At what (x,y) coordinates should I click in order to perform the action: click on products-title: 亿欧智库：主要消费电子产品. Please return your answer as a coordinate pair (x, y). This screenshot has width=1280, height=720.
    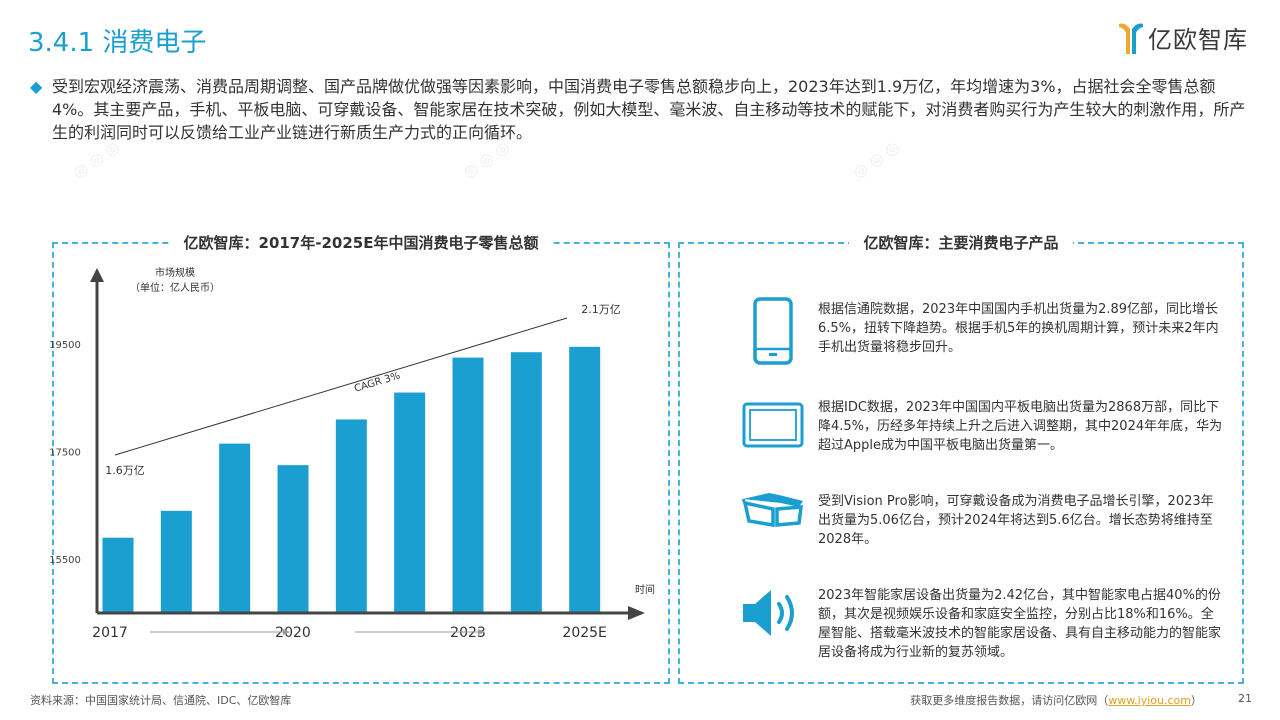
    Looking at the image, I should click on (961, 243).